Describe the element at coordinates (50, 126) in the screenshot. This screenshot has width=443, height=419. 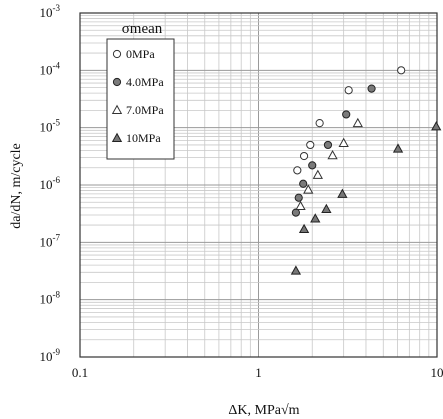
I see `y-tick-label: 10⁻⁵` at that location.